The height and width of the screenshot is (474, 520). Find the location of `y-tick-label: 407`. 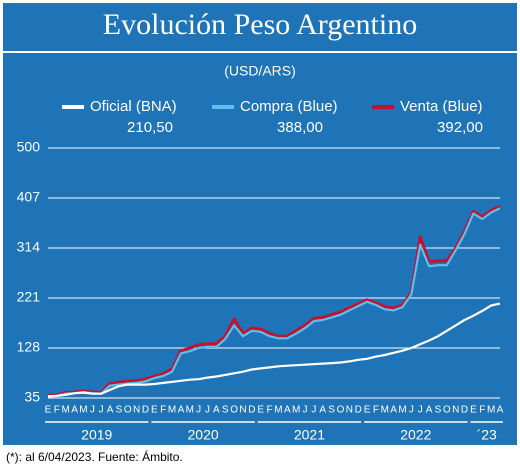

y-tick-label: 407 is located at coordinates (29, 197).